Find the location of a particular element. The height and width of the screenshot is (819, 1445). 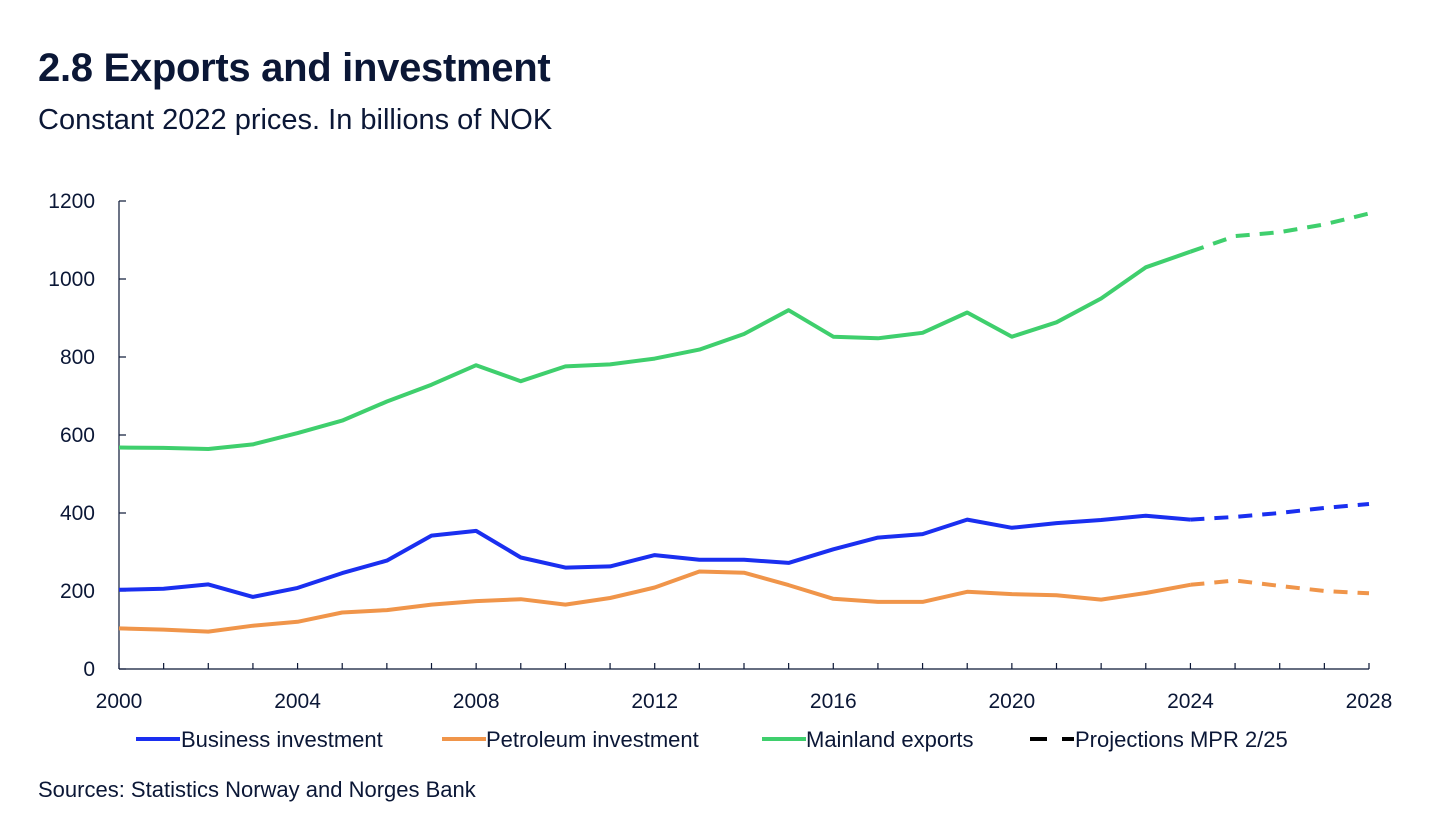

x-tick-label: 2000 is located at coordinates (119, 701).